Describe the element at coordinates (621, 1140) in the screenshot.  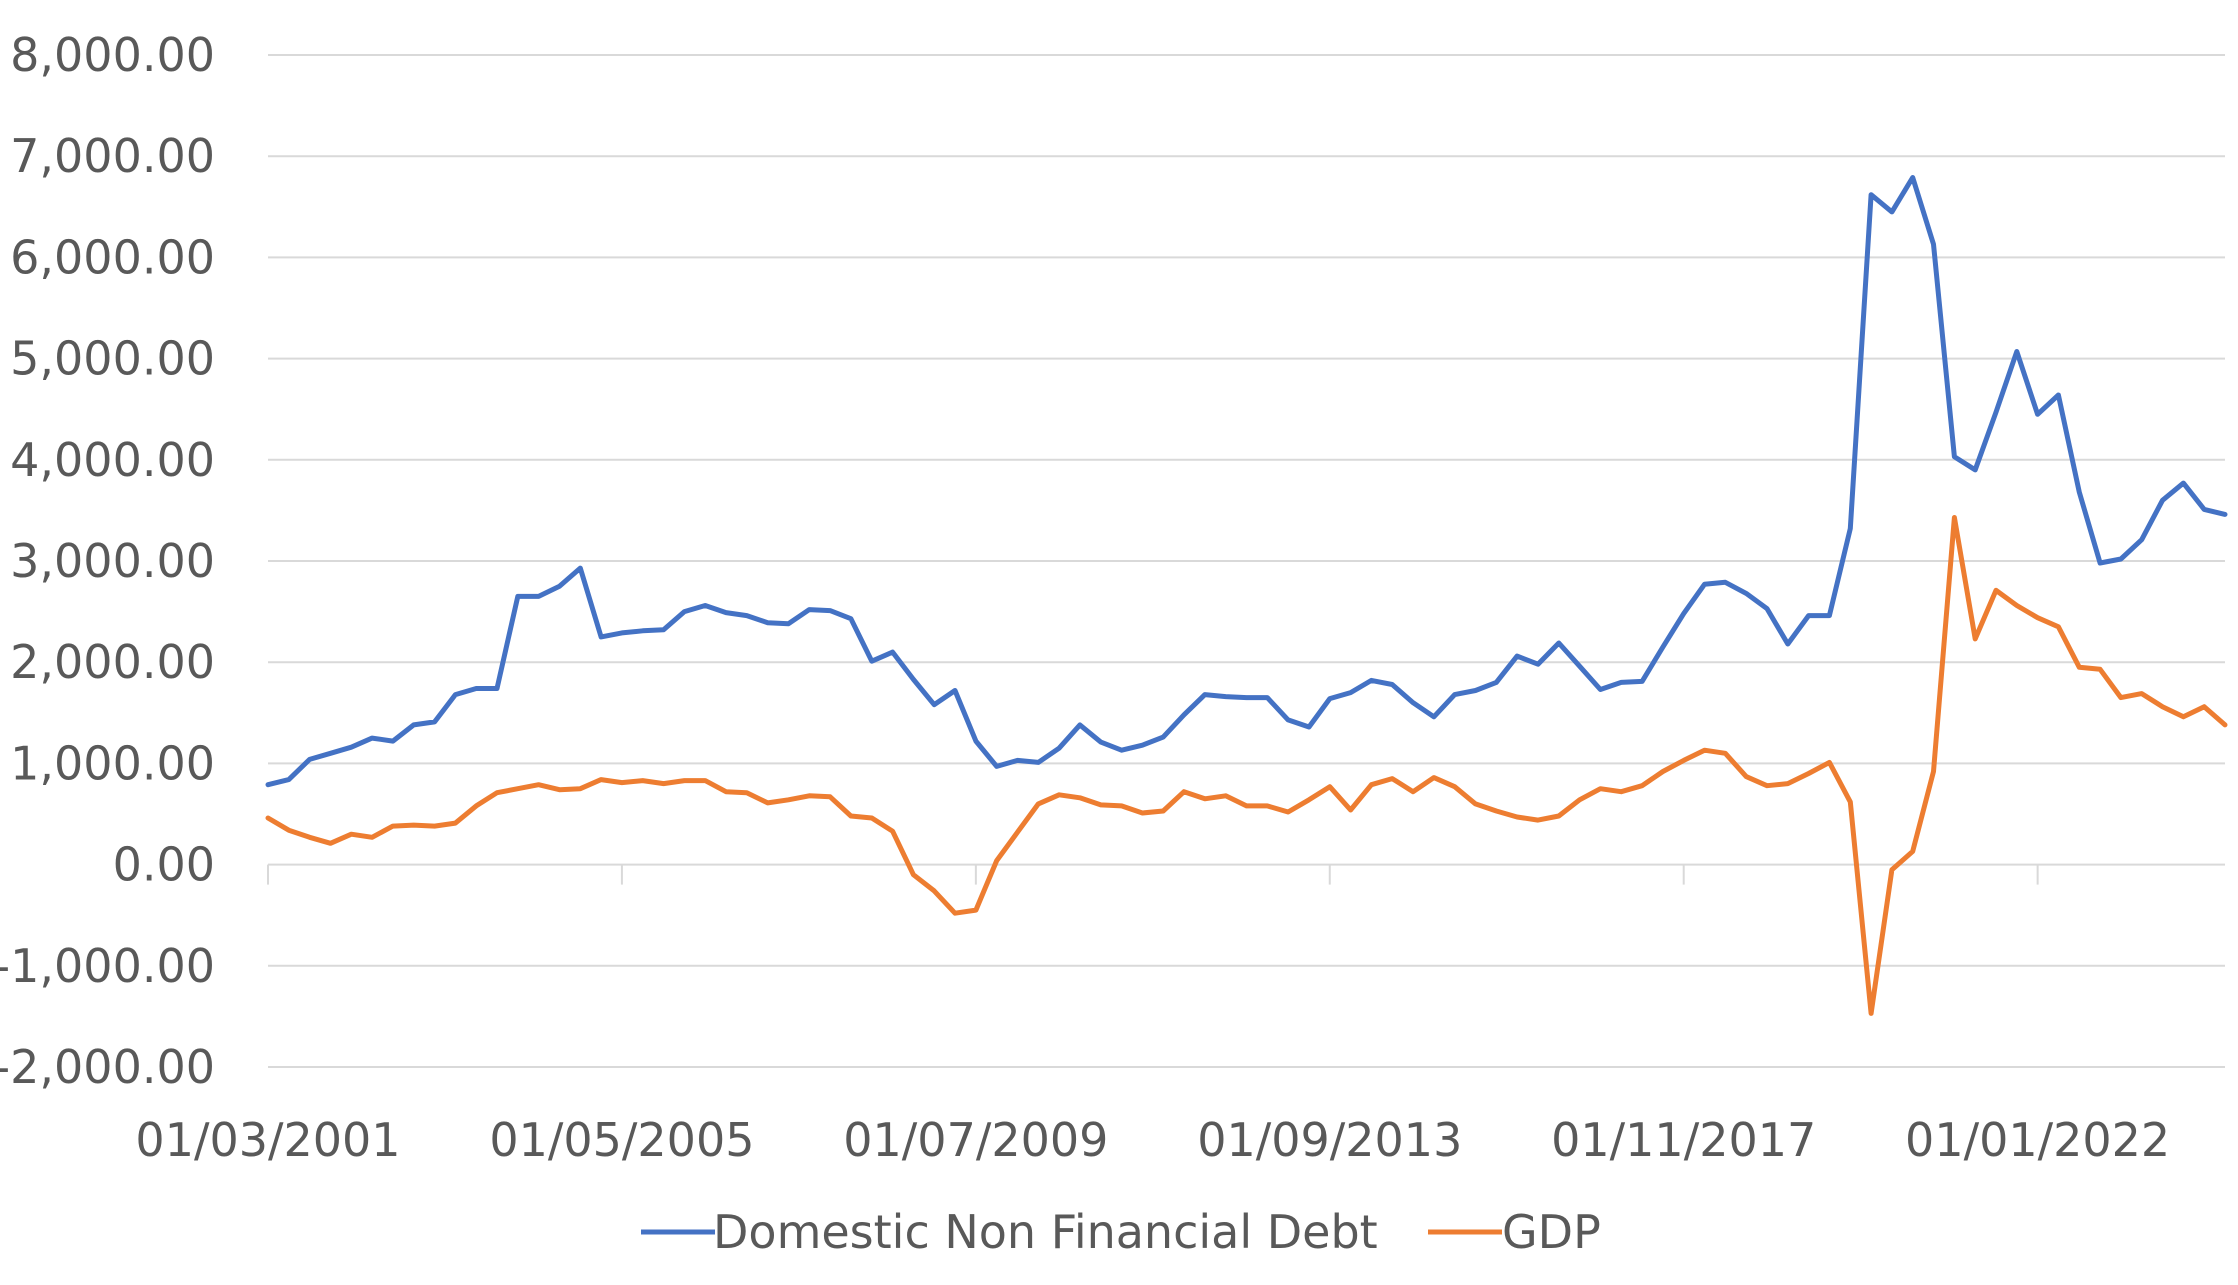
I see `x-tick-label: 01/05/2005` at that location.